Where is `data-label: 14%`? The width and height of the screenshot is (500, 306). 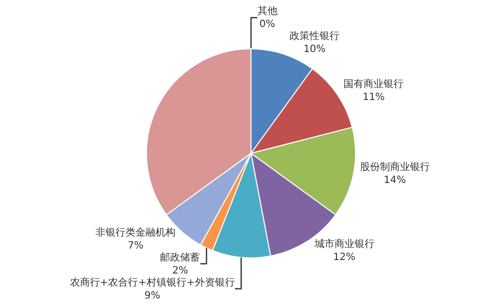 data-label: 14% is located at coordinates (395, 180).